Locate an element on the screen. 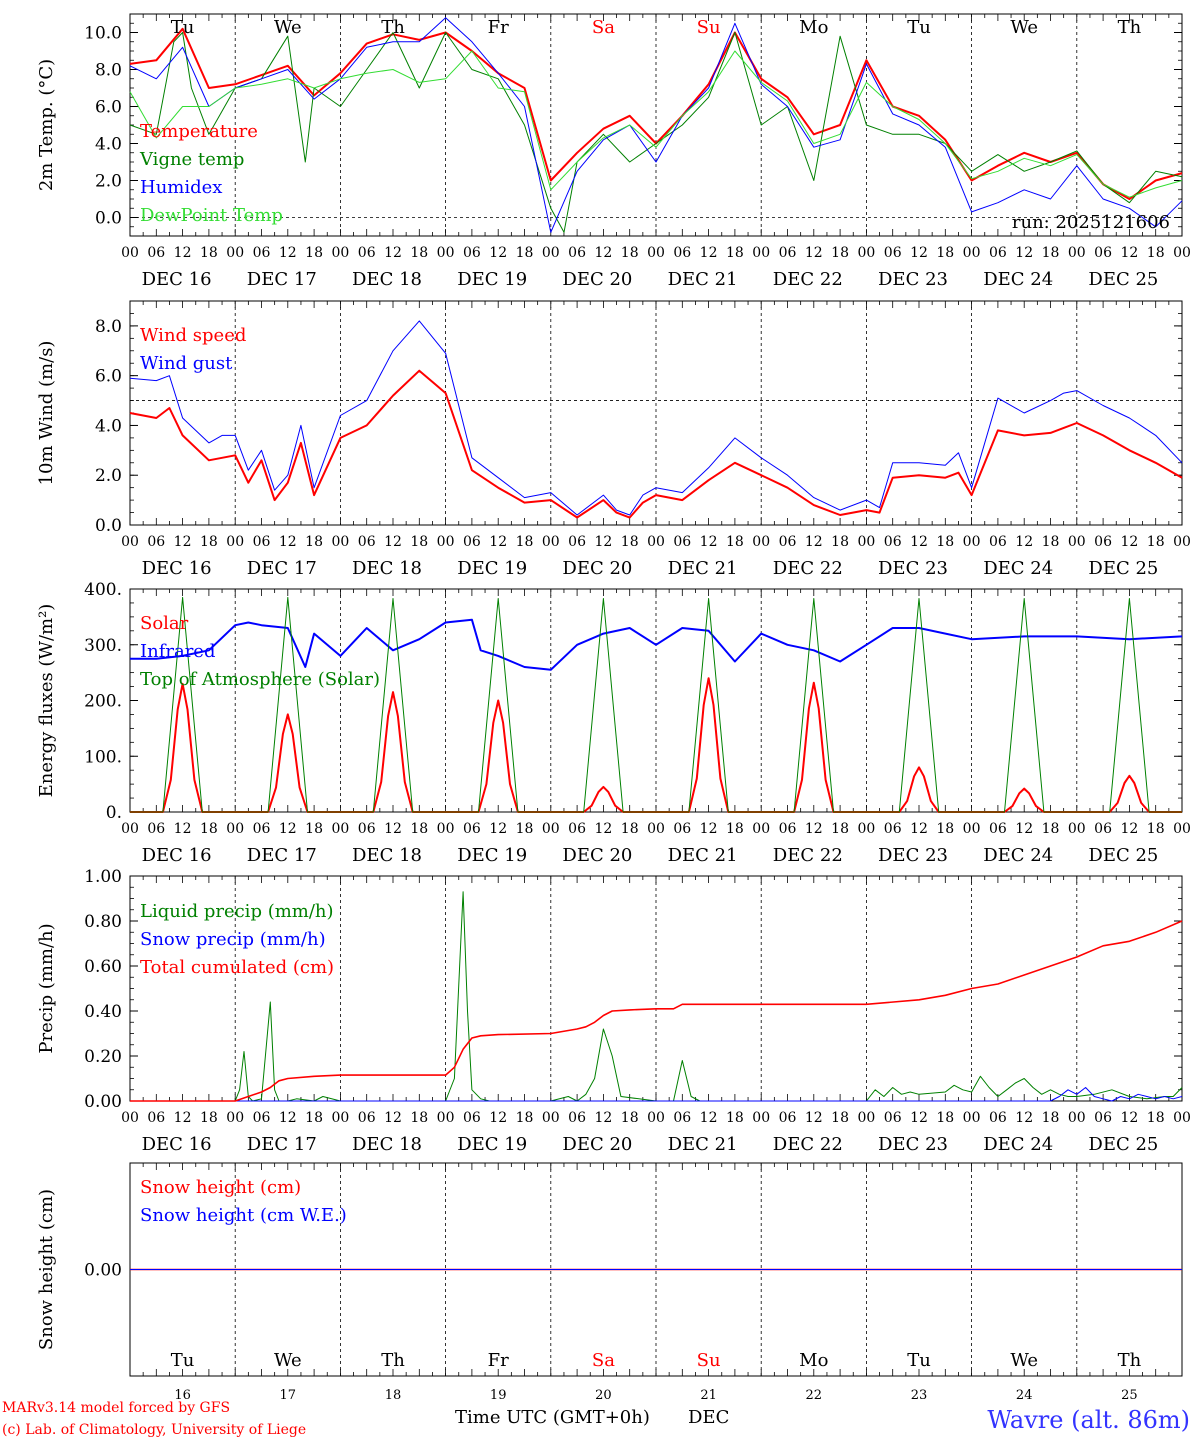 Image resolution: width=1194 pixels, height=1440 pixels. legend-entry: Liquid precip (mm/h) is located at coordinates (237, 911).